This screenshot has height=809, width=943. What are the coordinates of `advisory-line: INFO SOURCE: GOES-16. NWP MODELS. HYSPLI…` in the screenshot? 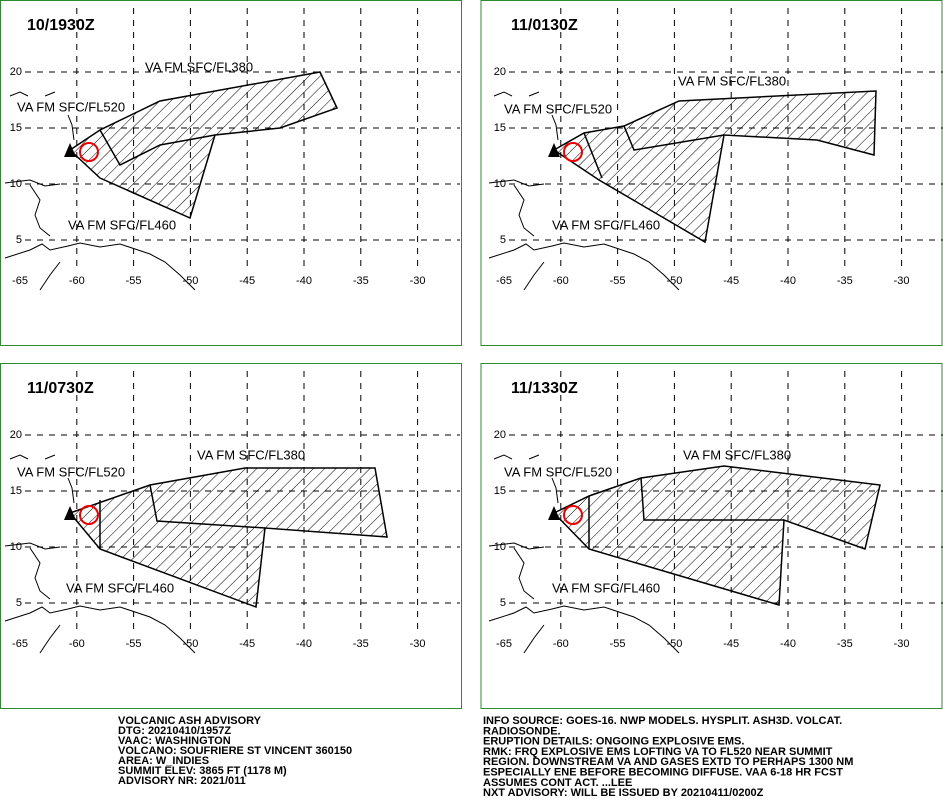 It's located at (662, 721).